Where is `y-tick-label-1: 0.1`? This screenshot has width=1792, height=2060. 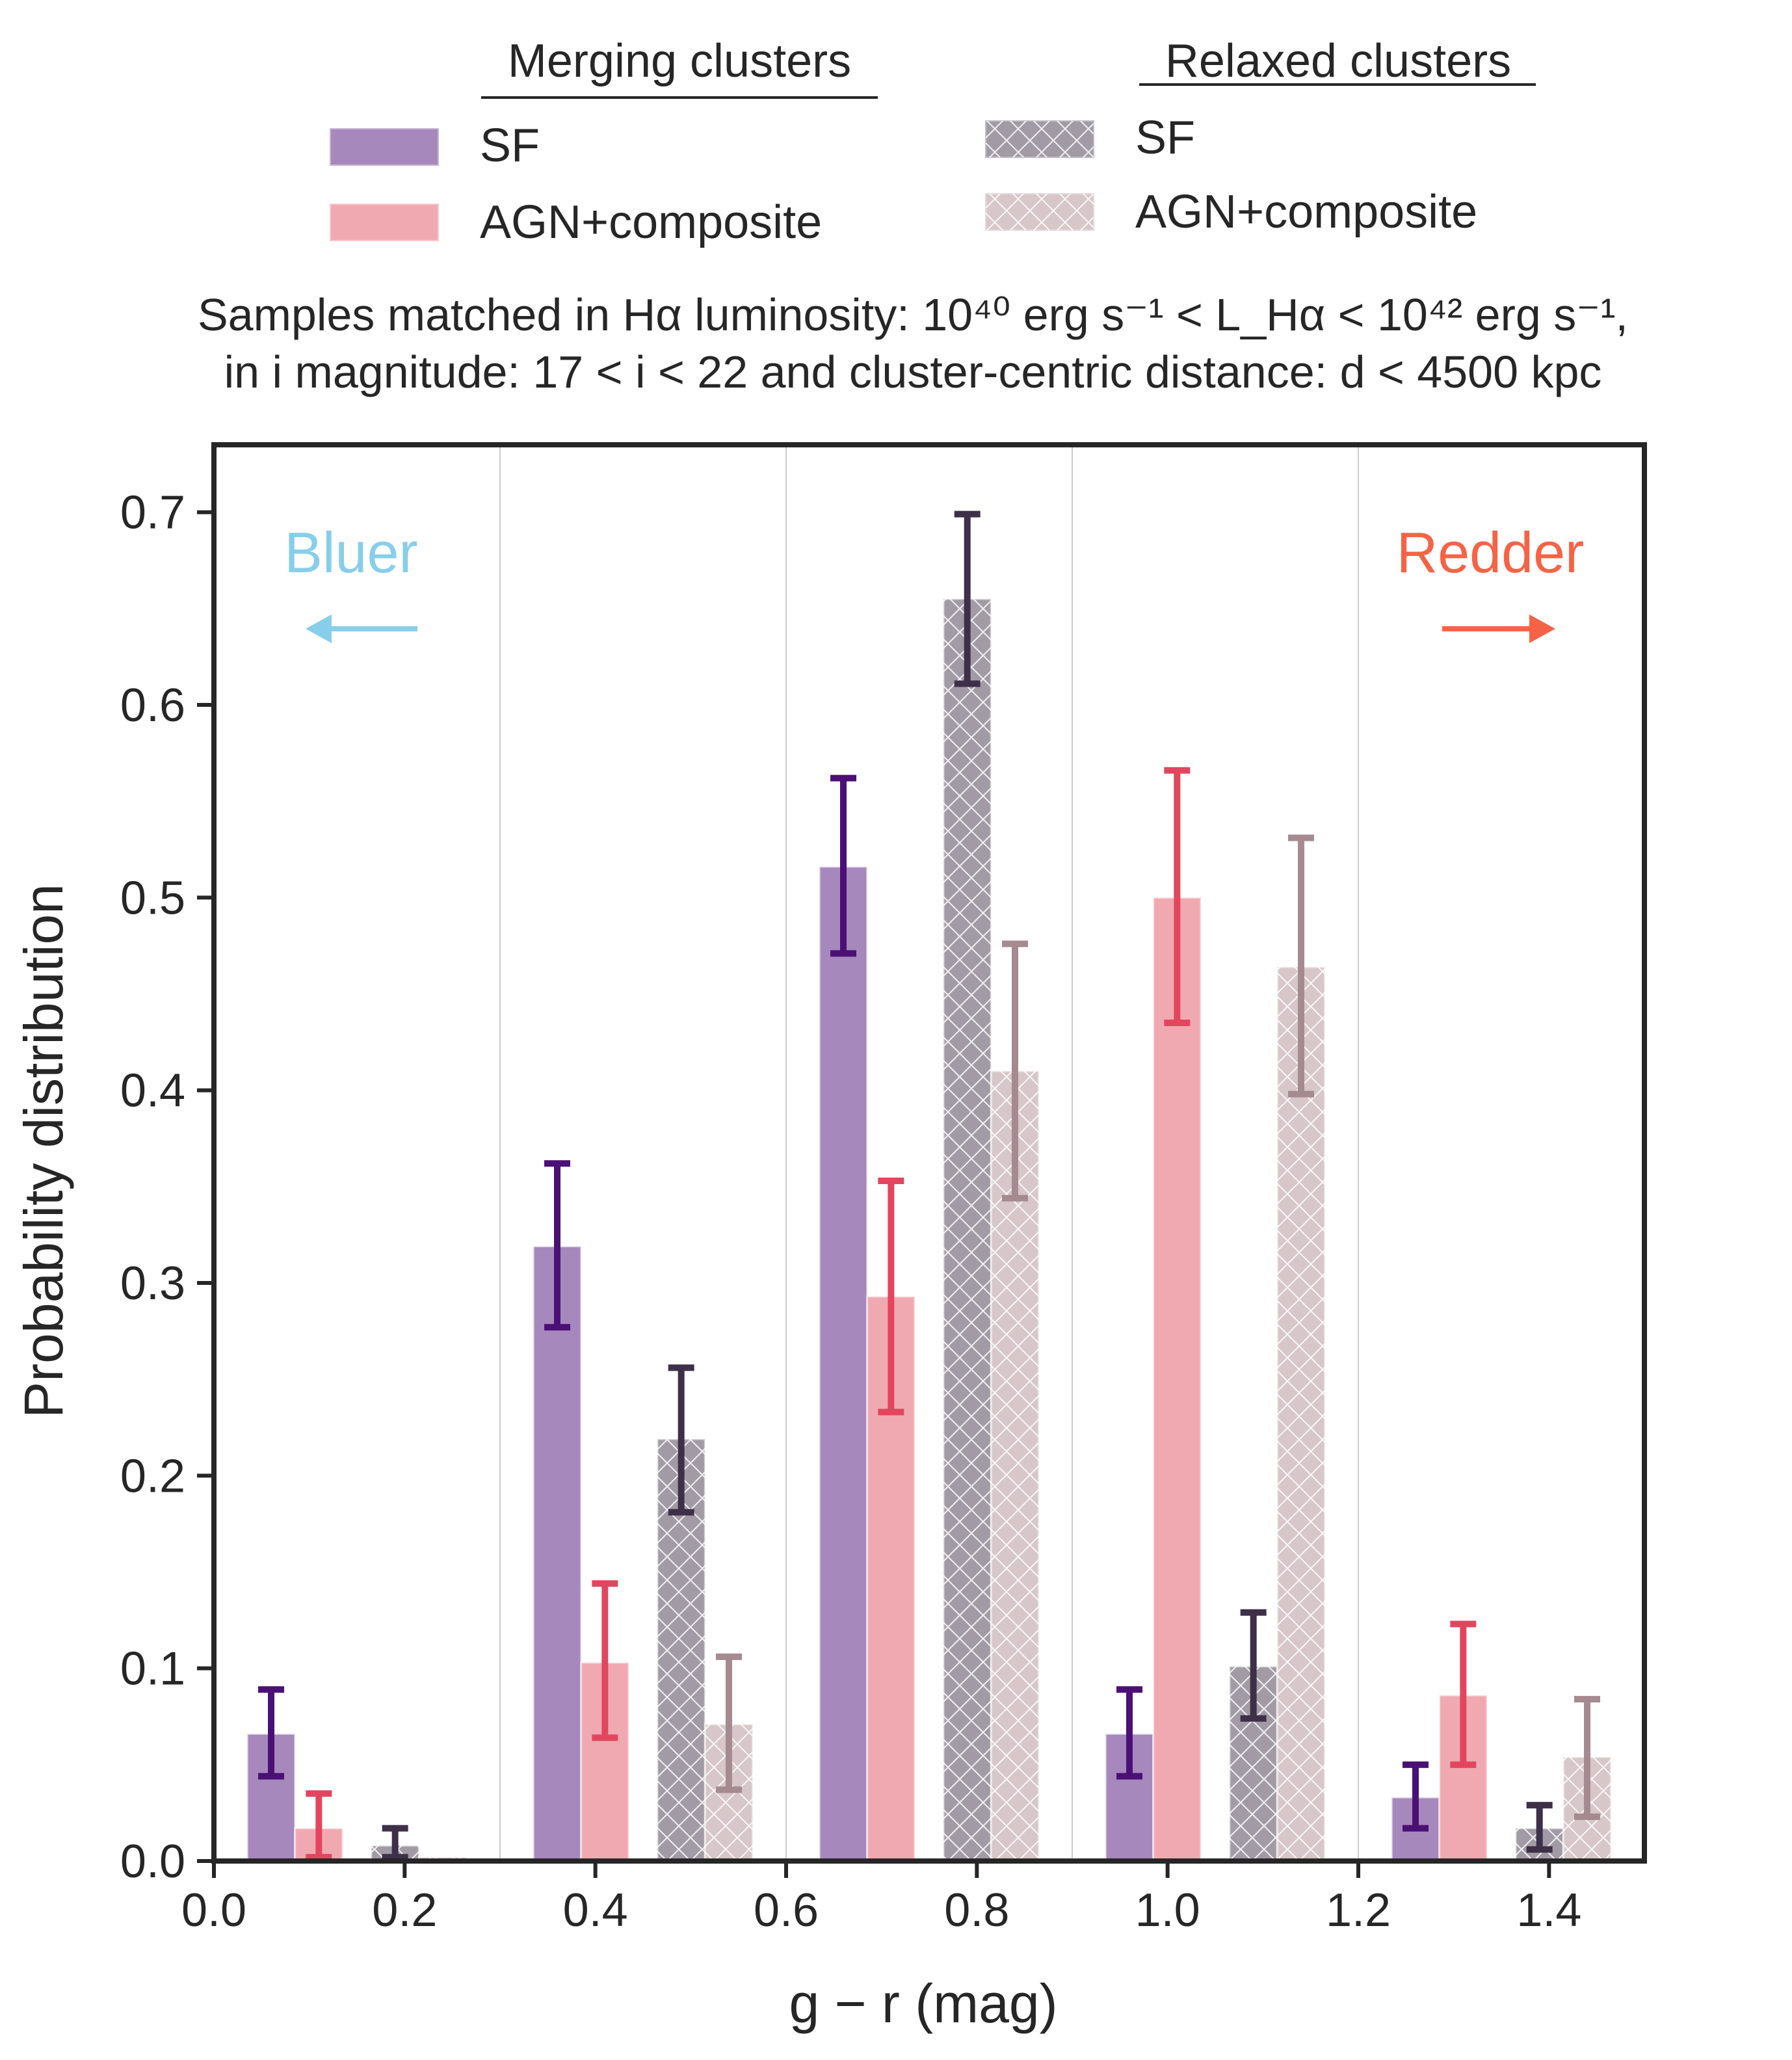 y-tick-label-1: 0.1 is located at coordinates (152, 1669).